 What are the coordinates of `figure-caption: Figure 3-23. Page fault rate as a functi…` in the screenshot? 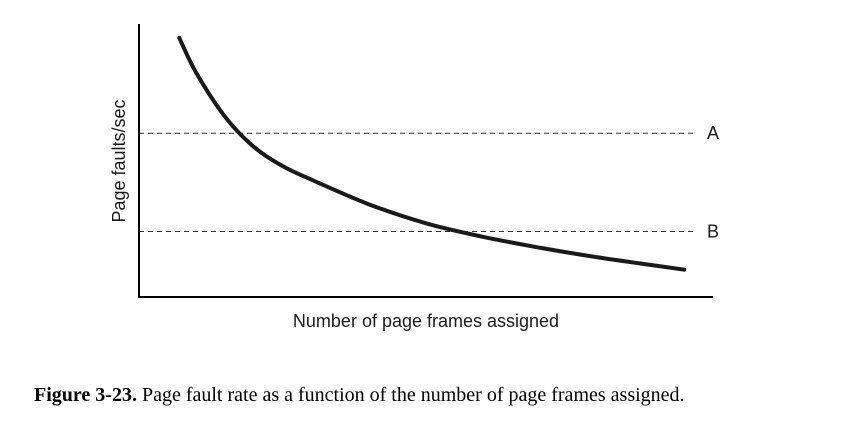 It's located at (359, 395).